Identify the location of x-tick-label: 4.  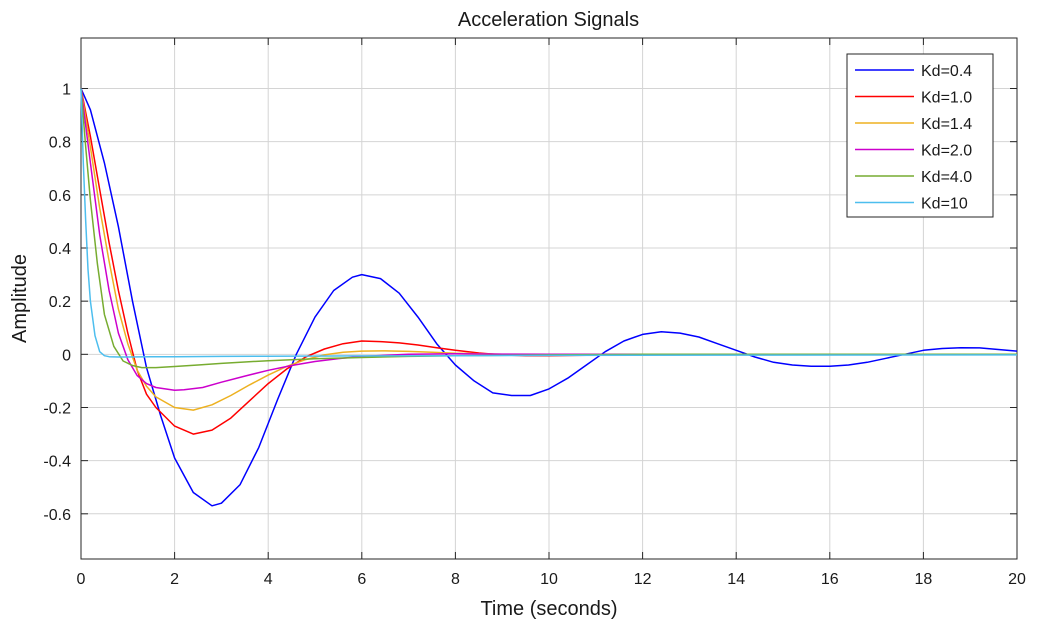
(268, 579).